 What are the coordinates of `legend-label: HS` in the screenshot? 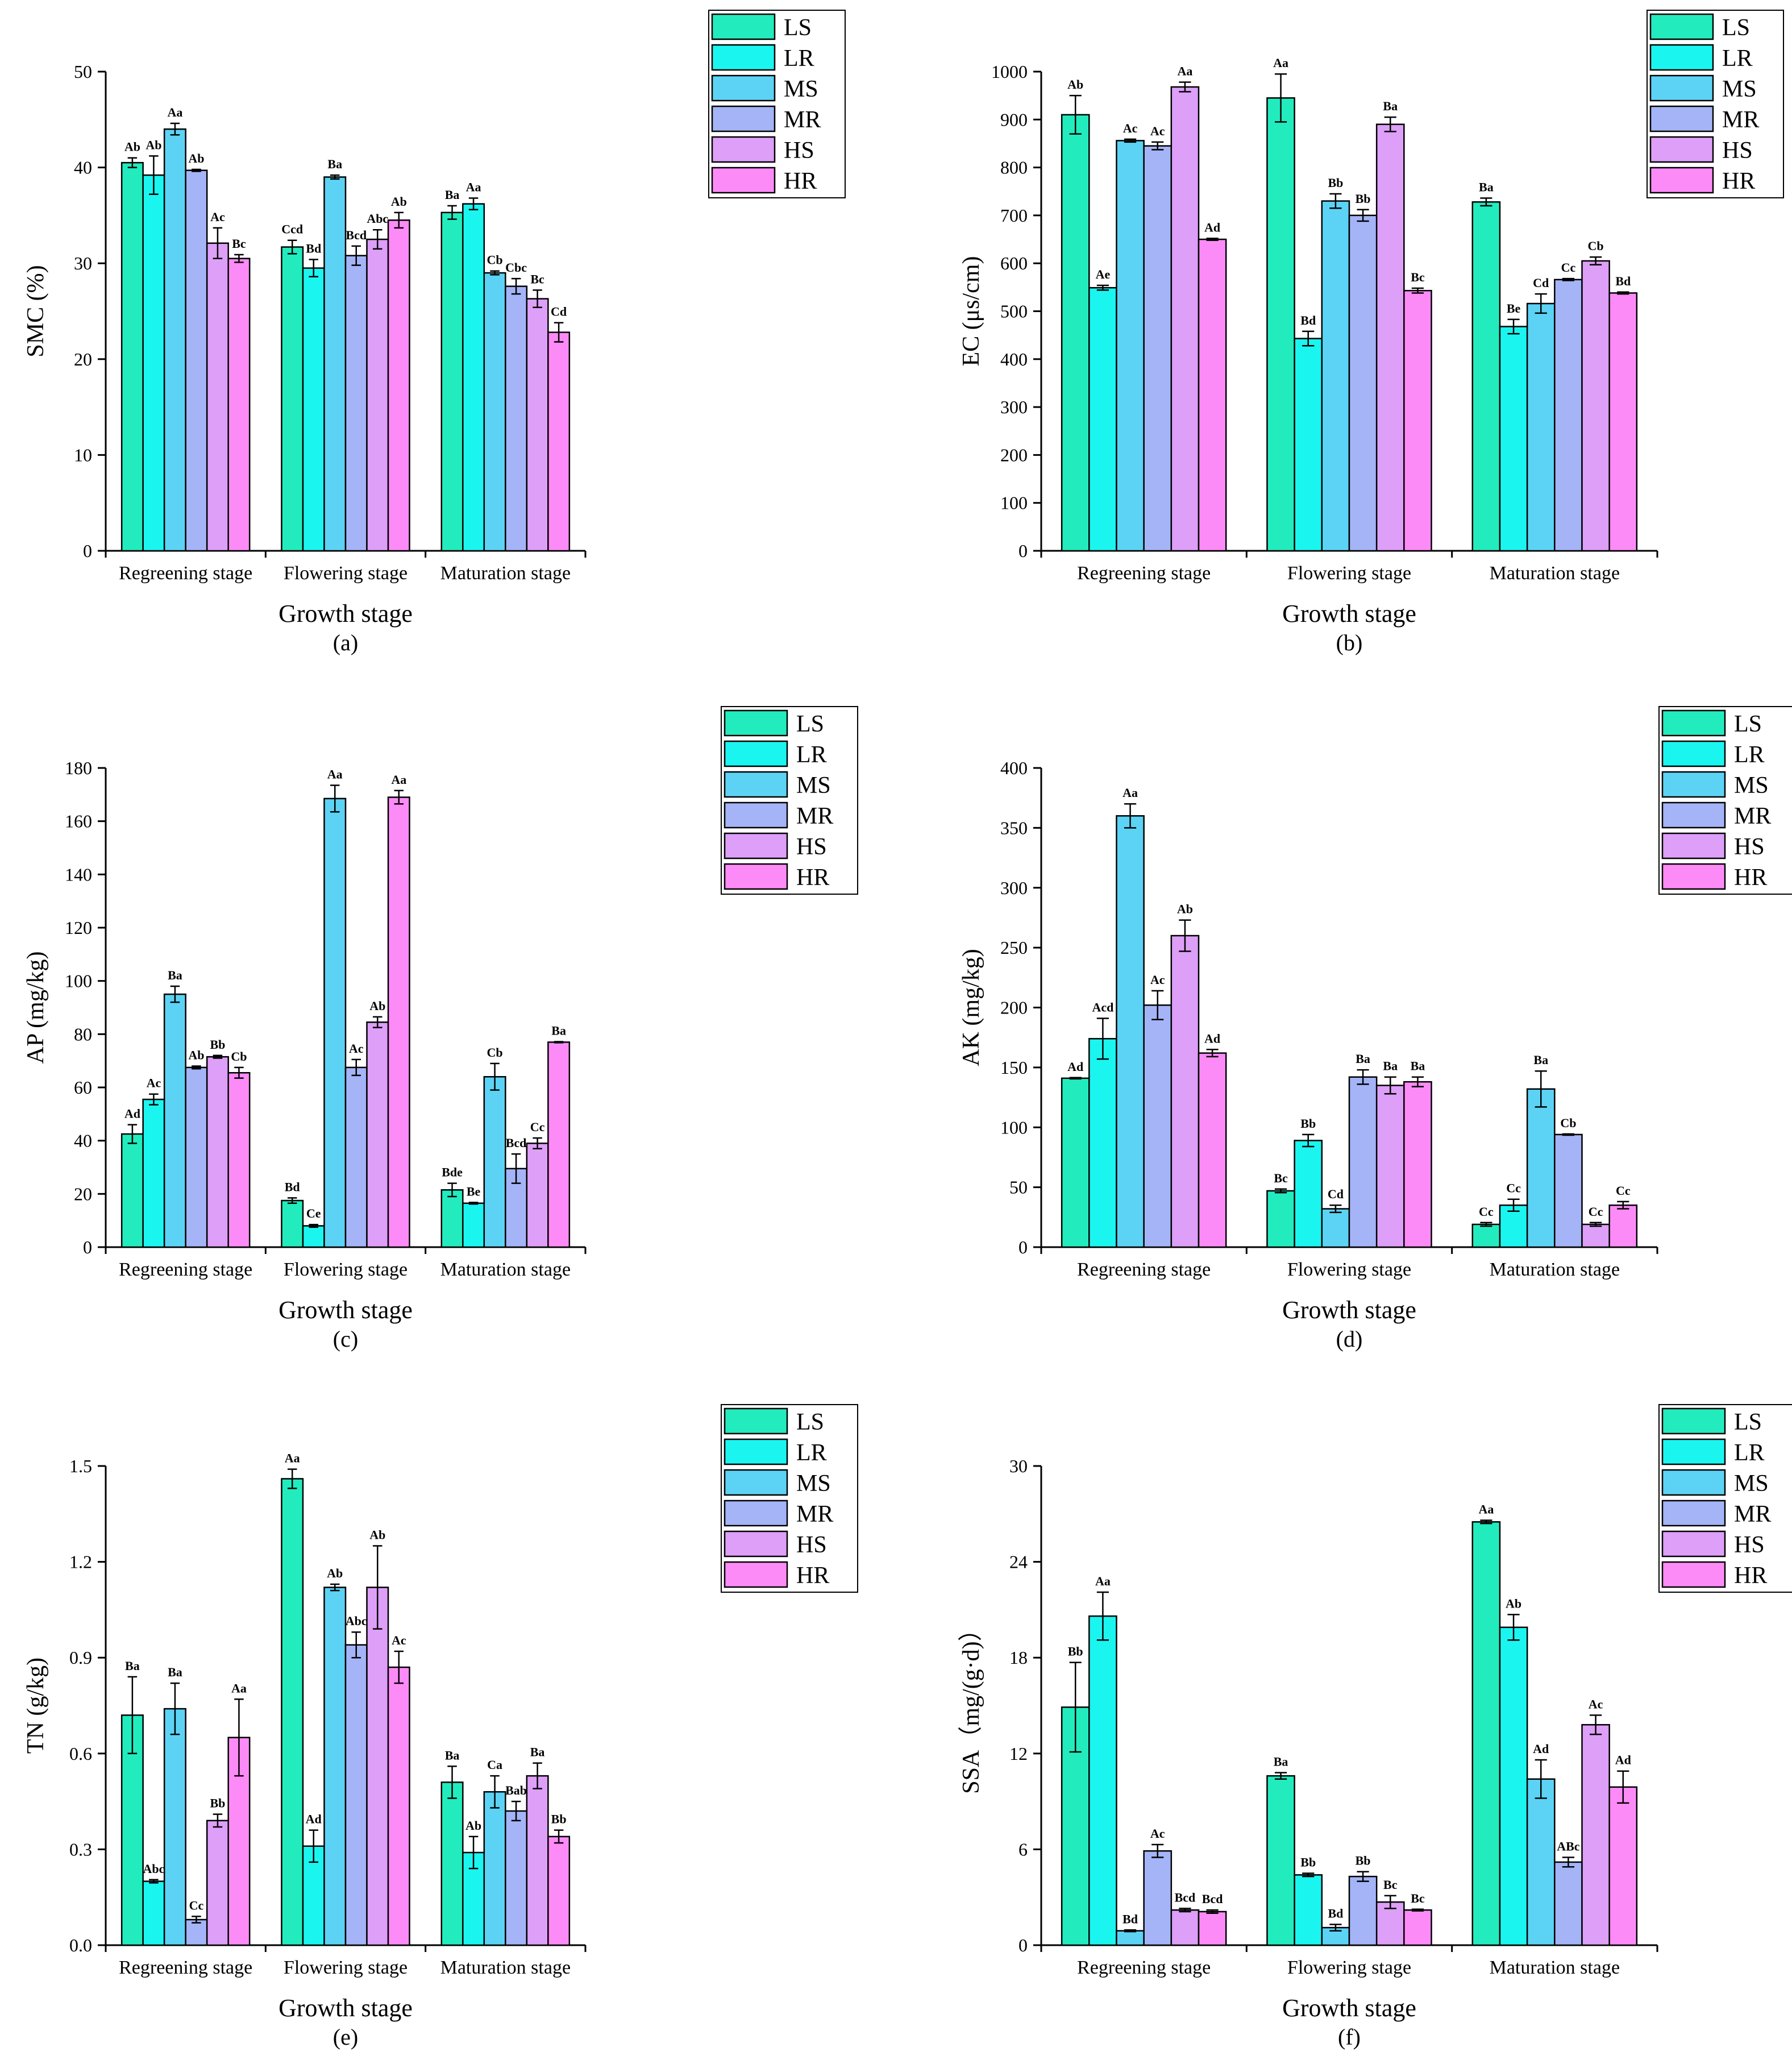 It's located at (811, 1545).